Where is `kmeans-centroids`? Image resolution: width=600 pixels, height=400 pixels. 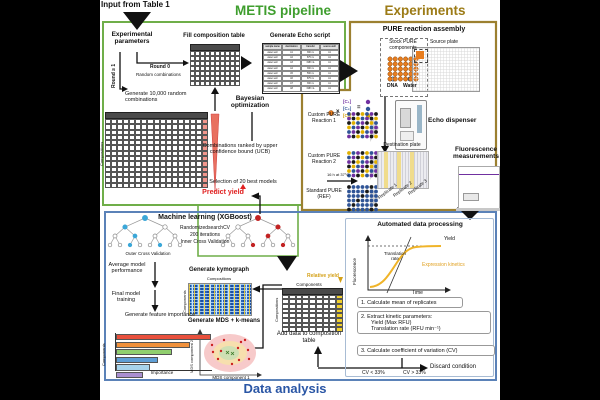
kmeans-centroids is located at coordinates (230, 353).